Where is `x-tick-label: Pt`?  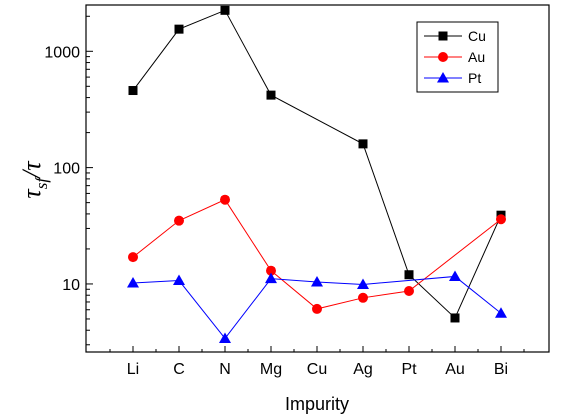 x-tick-label: Pt is located at coordinates (409, 369).